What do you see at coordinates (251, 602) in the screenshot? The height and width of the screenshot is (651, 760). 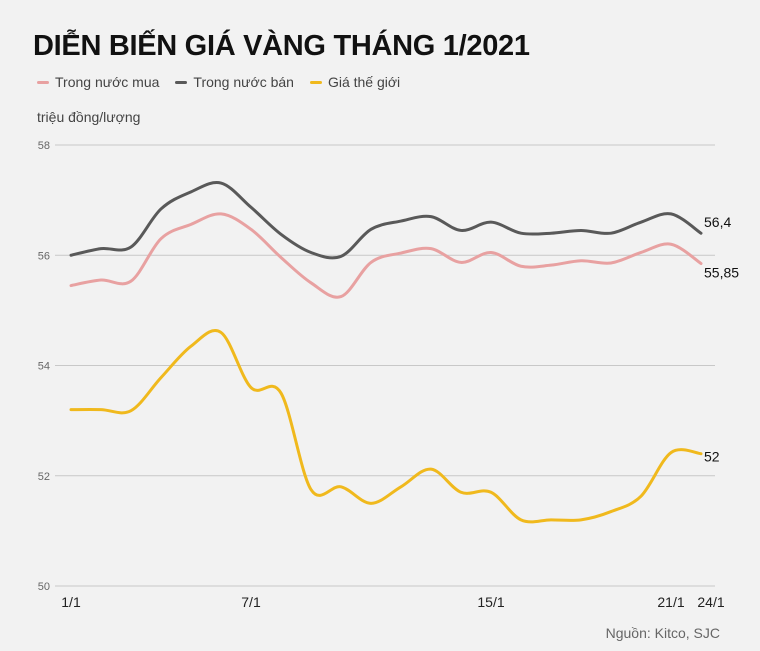 I see `x-tick-label: 7/1` at bounding box center [251, 602].